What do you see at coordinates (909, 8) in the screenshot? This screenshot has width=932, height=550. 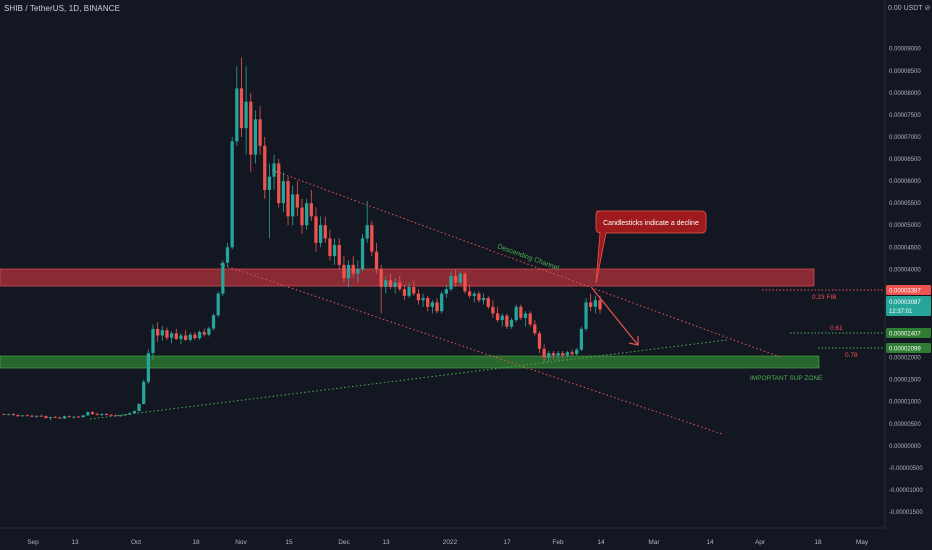 I see `currency-label: 0.00 USDT ⊘` at bounding box center [909, 8].